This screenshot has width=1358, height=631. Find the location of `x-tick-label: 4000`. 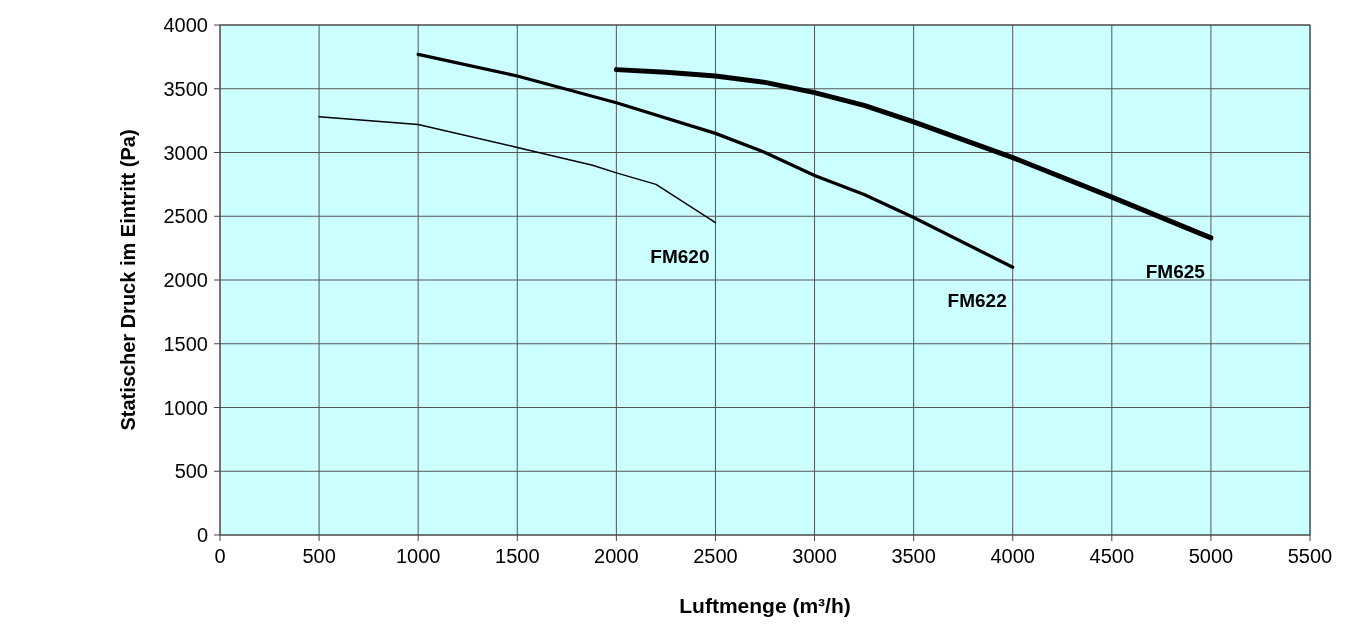

x-tick-label: 4000 is located at coordinates (1012, 556).